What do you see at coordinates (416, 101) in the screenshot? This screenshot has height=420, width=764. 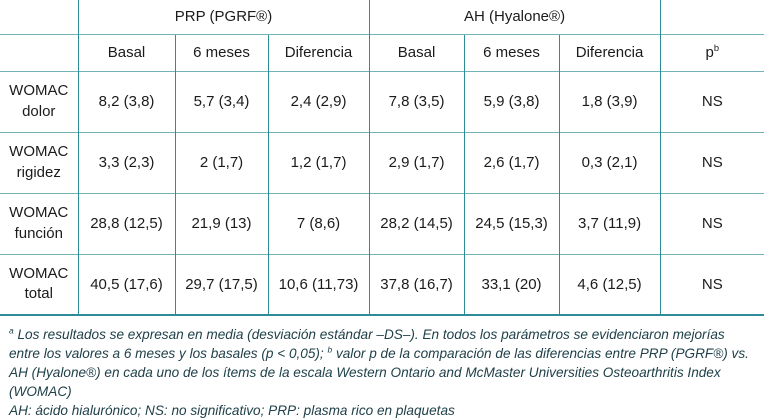 I see `table-cell: 7,8 (3,5)` at bounding box center [416, 101].